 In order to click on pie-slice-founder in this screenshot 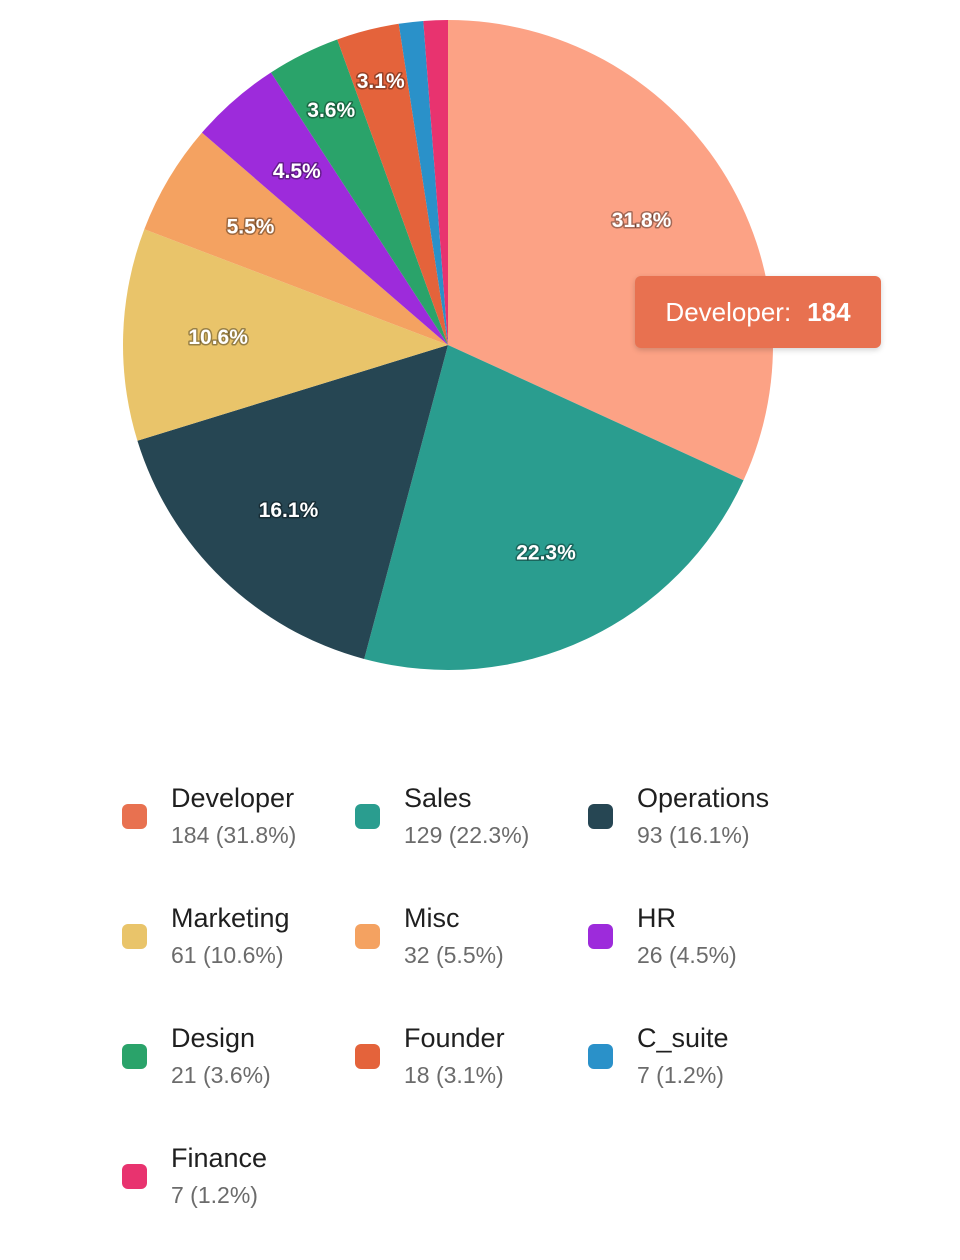, I will do `click(392, 184)`.